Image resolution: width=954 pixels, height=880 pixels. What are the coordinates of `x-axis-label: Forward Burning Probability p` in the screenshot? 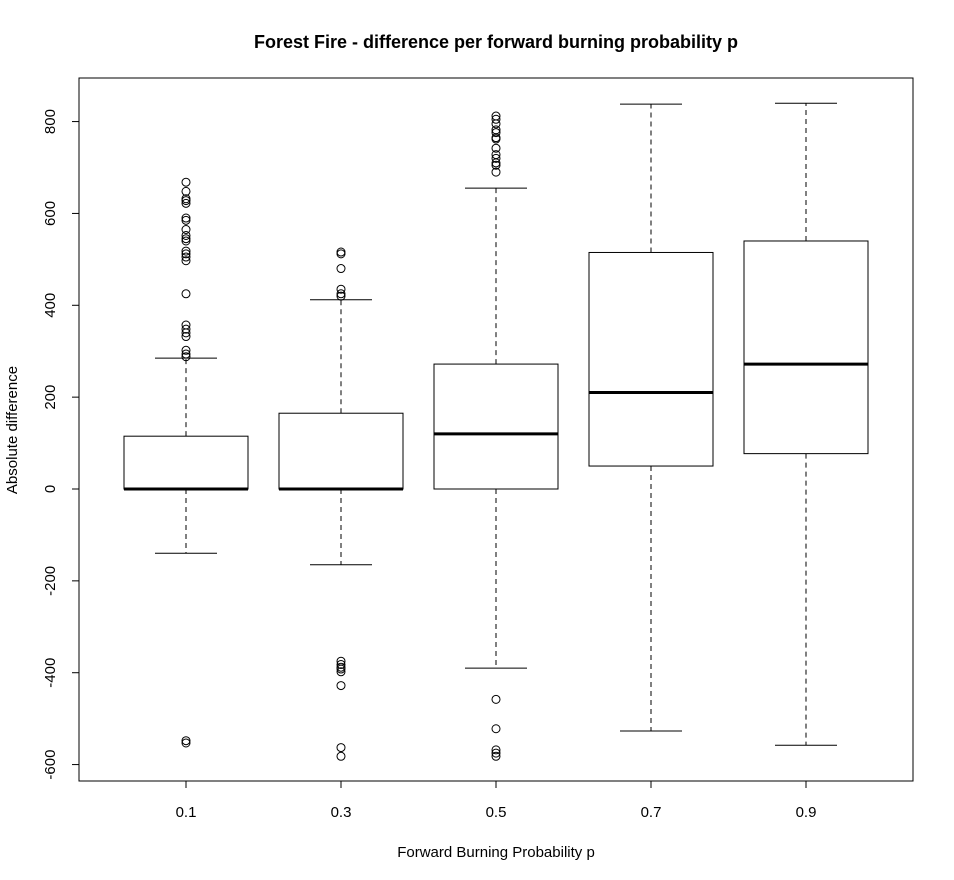 It's located at (496, 852).